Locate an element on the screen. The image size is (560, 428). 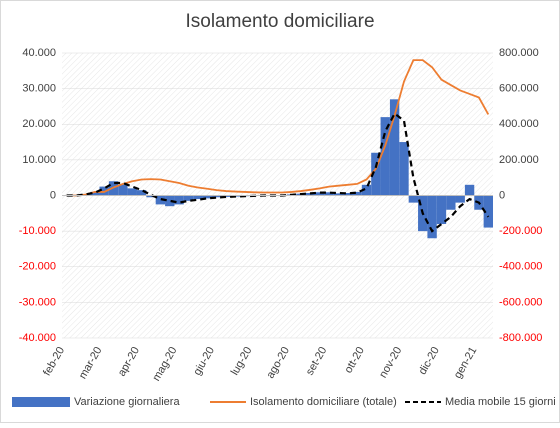
legend-label: Media mobile 15 giorni is located at coordinates (500, 402).